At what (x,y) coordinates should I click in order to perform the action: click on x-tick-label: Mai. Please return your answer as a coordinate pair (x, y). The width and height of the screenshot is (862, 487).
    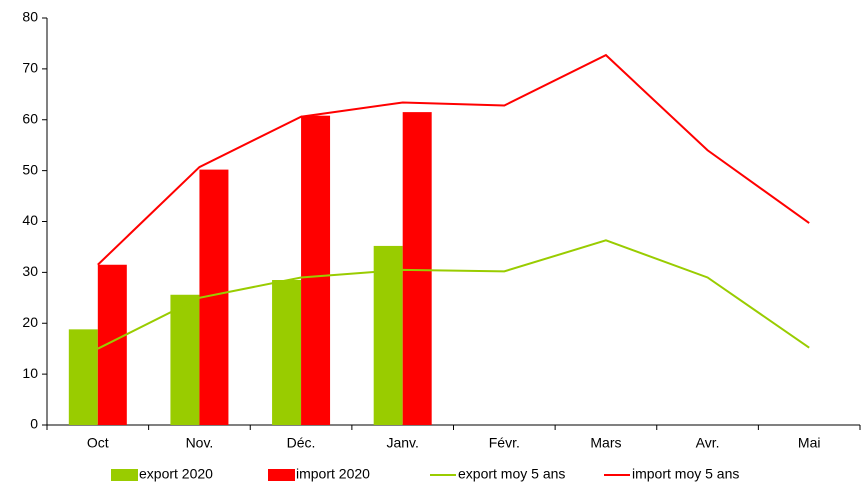
    Looking at the image, I should click on (809, 443).